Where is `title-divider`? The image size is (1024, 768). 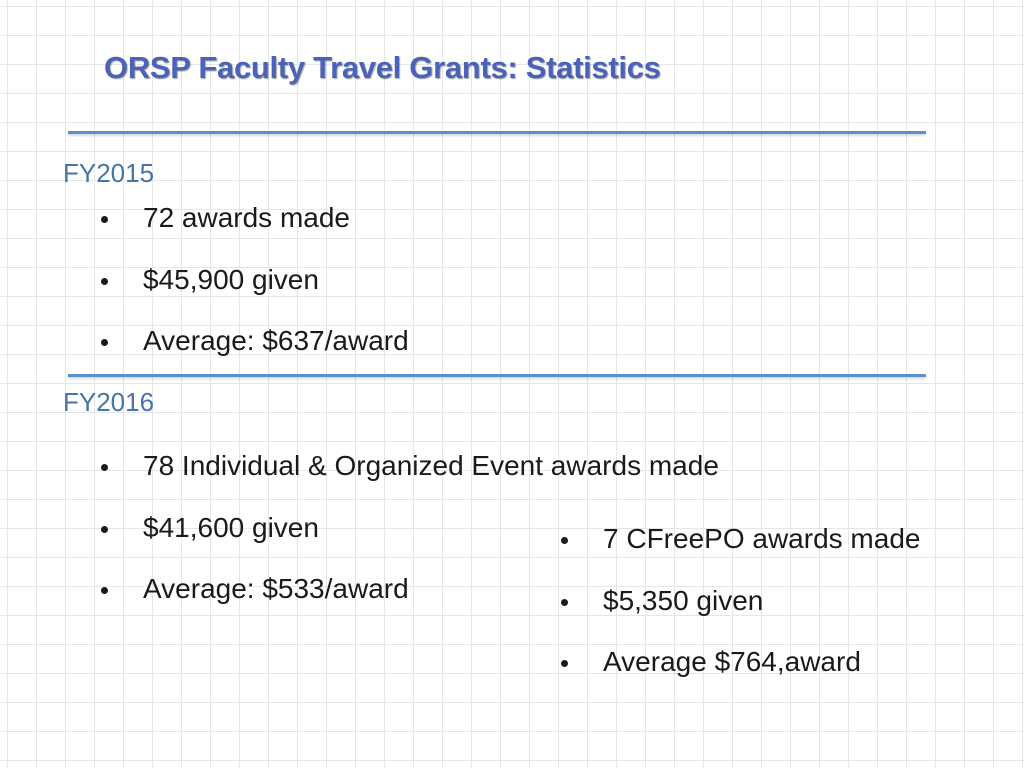
title-divider is located at coordinates (497, 132).